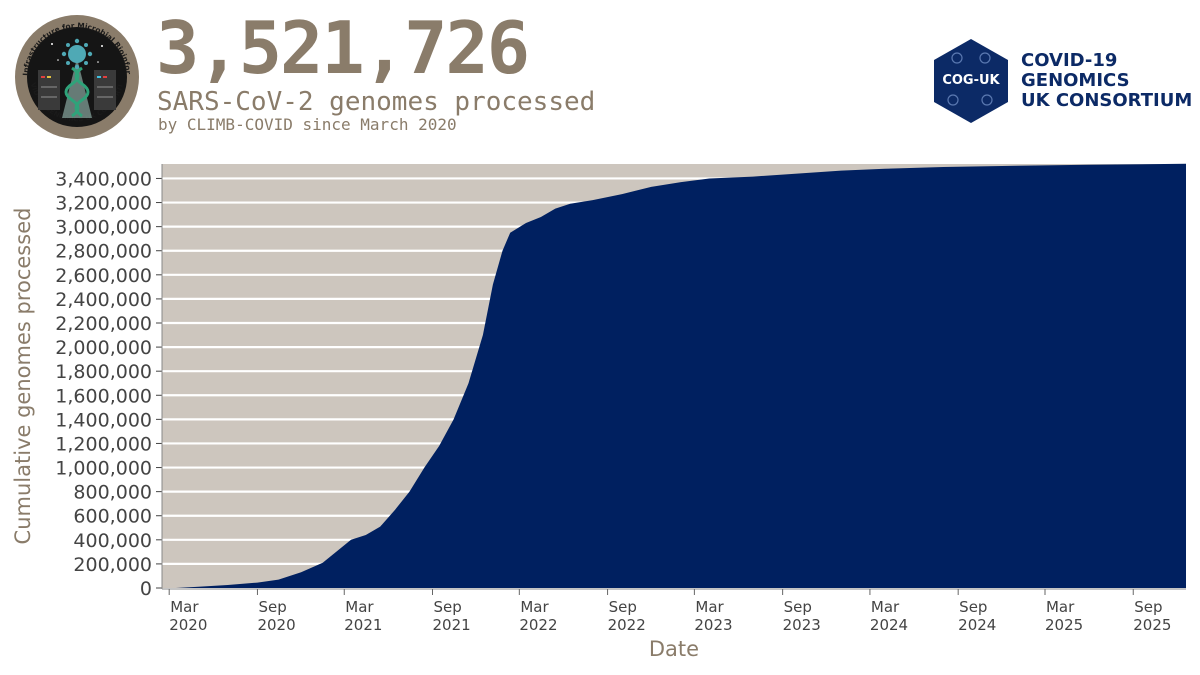 Image resolution: width=1200 pixels, height=675 pixels. I want to click on dna-helix-icon, so click(77, 92).